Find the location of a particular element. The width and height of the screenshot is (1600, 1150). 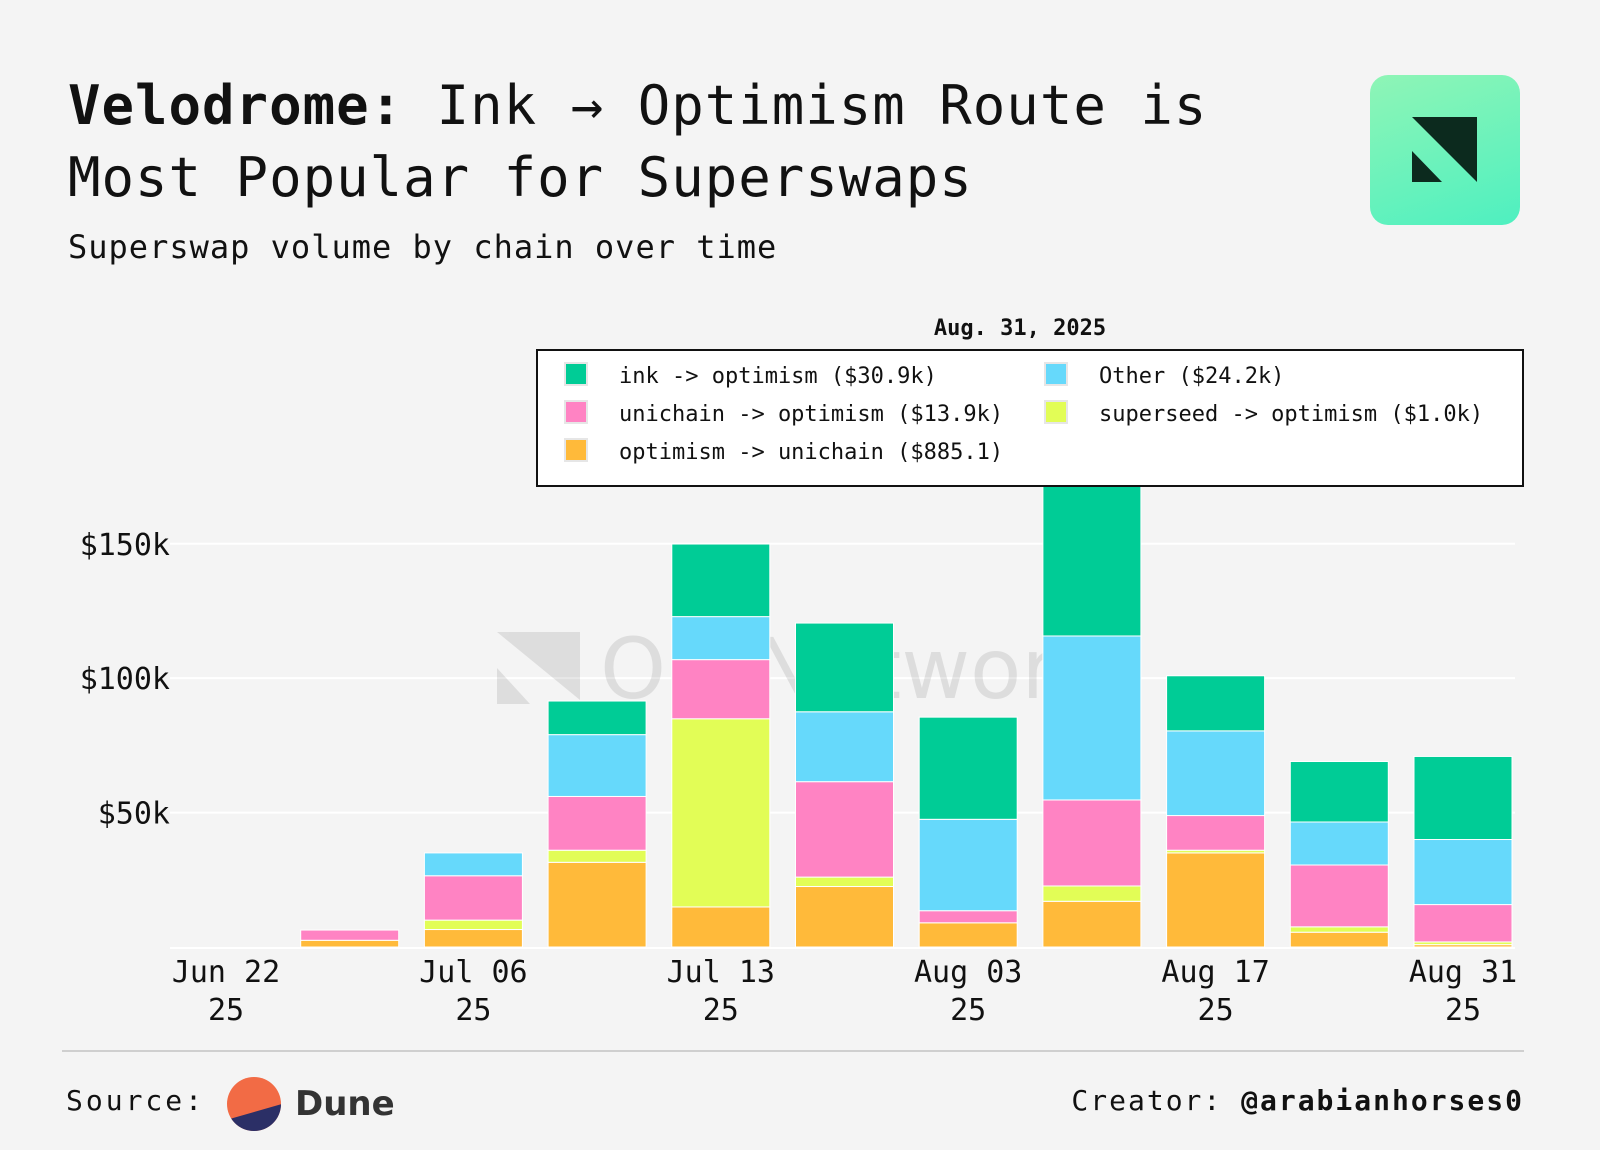

x-tick-label: Jun 22 is located at coordinates (226, 972).